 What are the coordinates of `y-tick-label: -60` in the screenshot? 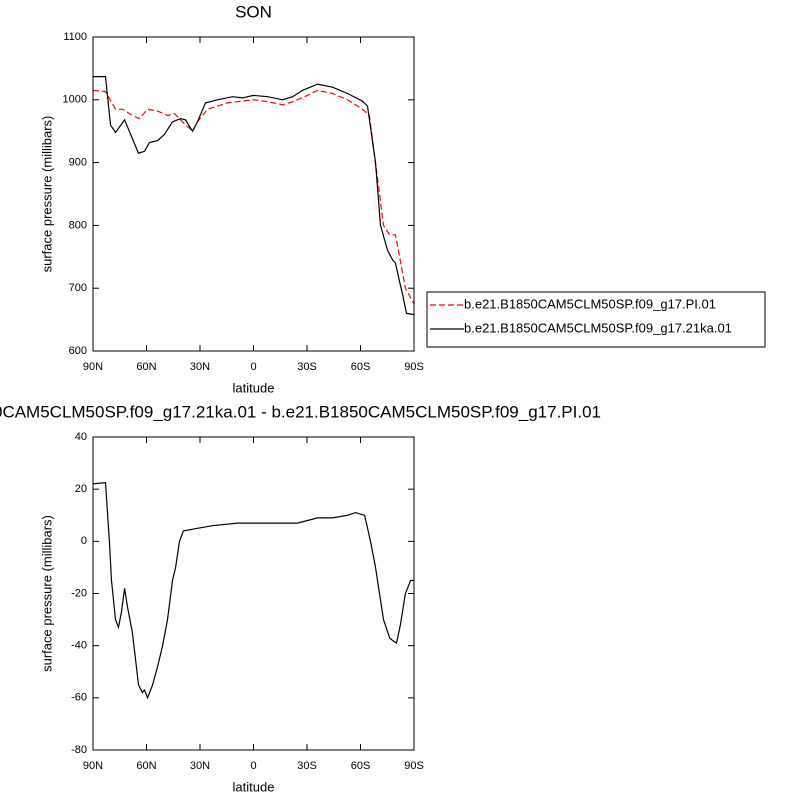 It's located at (79, 698).